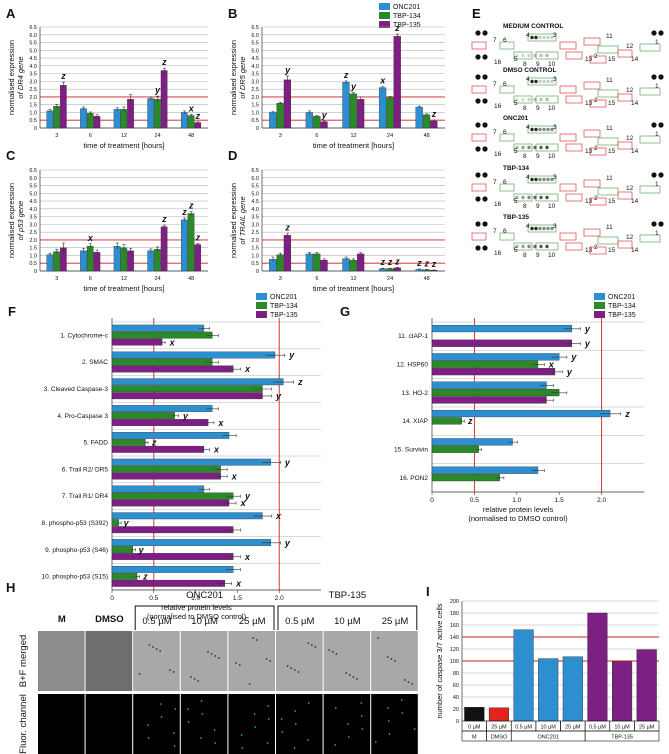 The width and height of the screenshot is (669, 754). What do you see at coordinates (518, 509) in the screenshot?
I see `x-axis-label: relative protein levels` at bounding box center [518, 509].